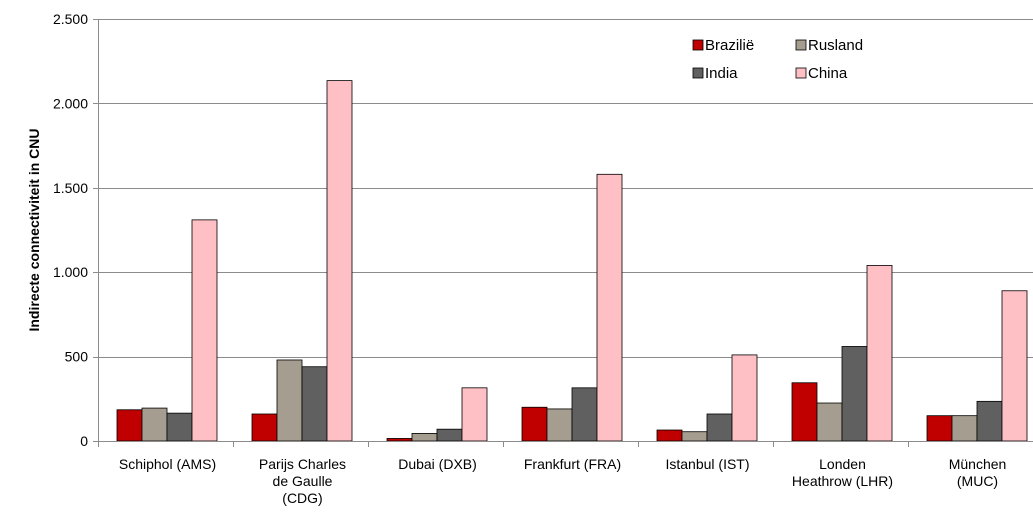 The height and width of the screenshot is (513, 1033). What do you see at coordinates (70, 272) in the screenshot?
I see `y-tick-label: 1.000` at bounding box center [70, 272].